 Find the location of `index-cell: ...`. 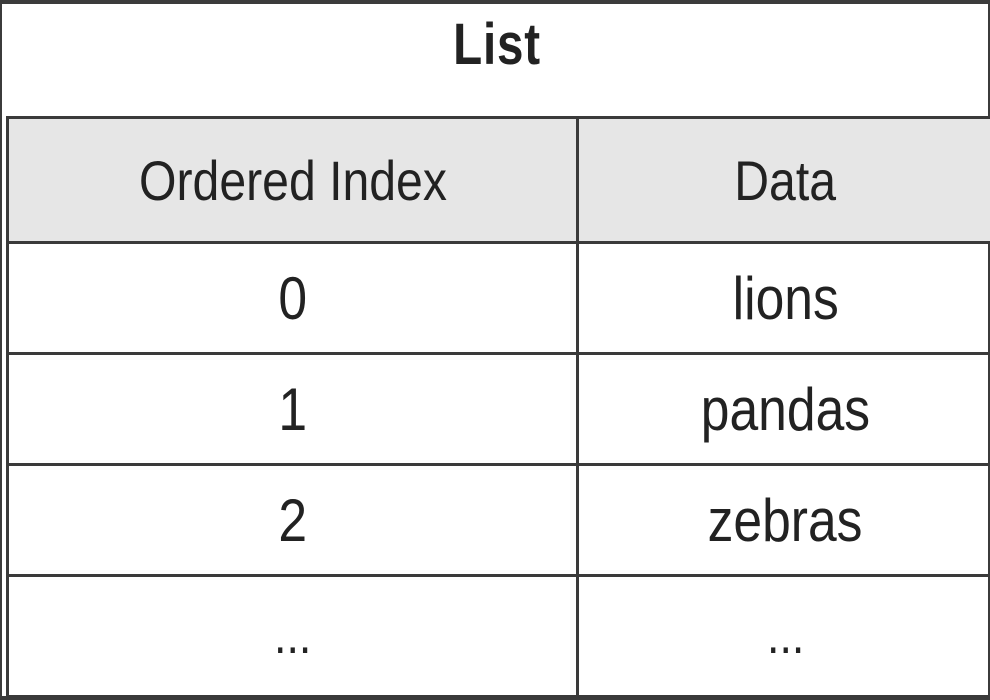

index-cell: ... is located at coordinates (292, 636).